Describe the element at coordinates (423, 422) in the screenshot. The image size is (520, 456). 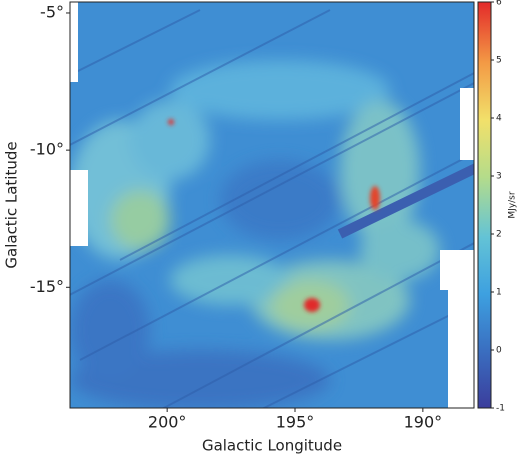
I see `x-tick-label: 190°` at that location.